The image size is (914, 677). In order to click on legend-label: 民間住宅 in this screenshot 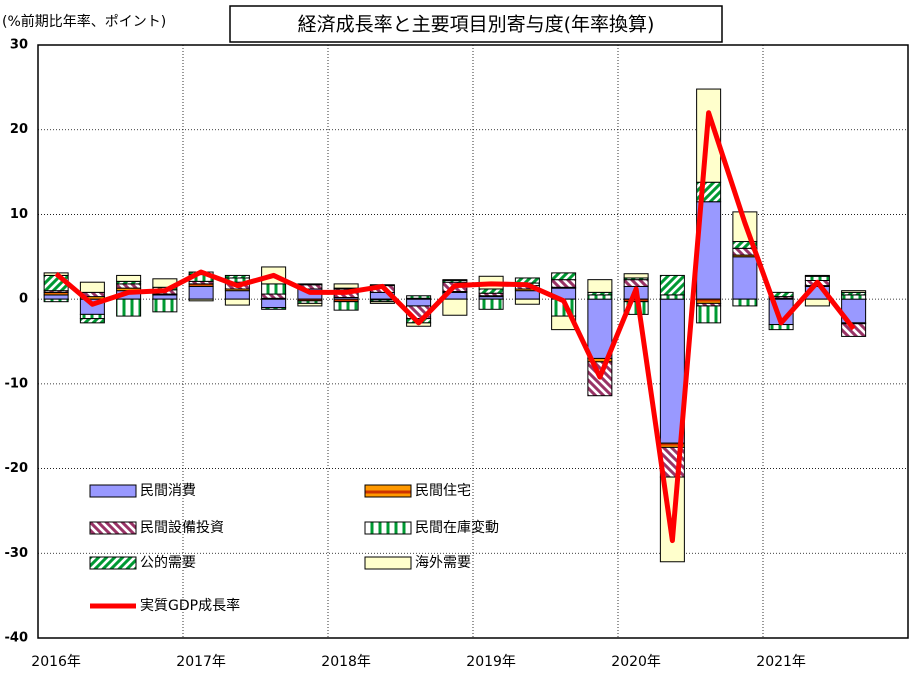, I will do `click(443, 491)`.